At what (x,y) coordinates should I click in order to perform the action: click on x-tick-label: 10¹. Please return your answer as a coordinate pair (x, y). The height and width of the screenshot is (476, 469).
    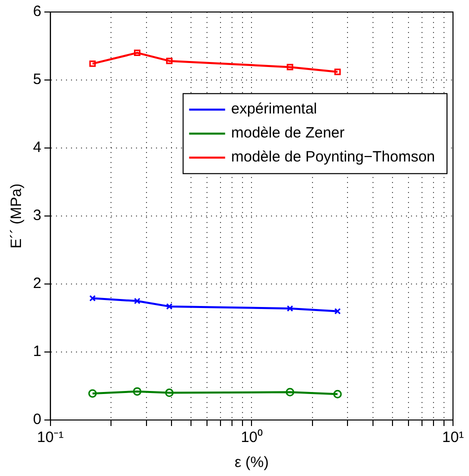
    Looking at the image, I should click on (453, 437).